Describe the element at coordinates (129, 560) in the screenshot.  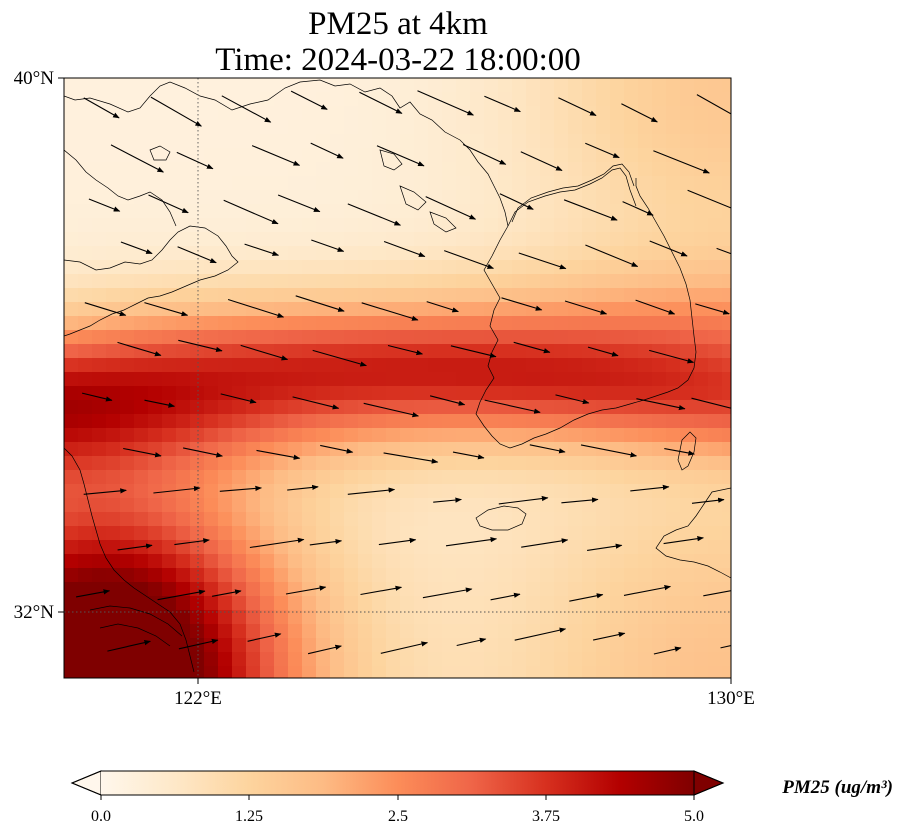
I see `coastline-jiangsu` at that location.